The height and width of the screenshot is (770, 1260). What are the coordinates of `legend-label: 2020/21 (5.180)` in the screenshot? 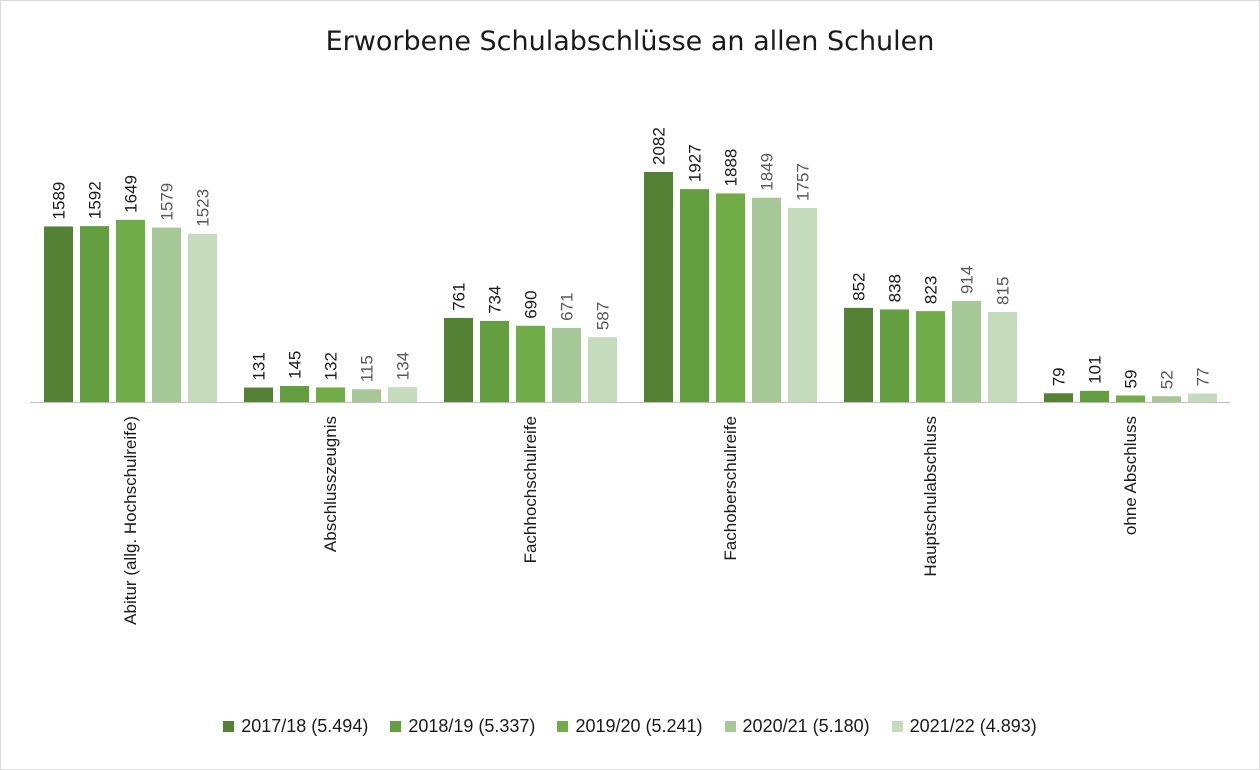 It's located at (806, 726).